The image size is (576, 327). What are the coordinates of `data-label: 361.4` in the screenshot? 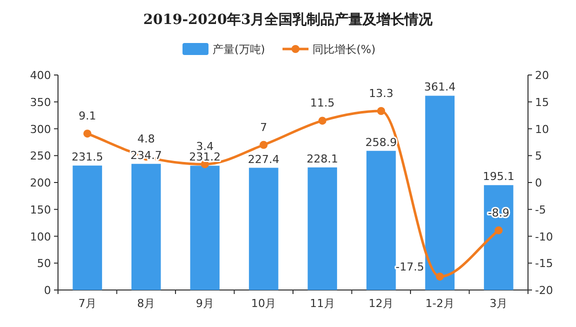 It's located at (440, 87).